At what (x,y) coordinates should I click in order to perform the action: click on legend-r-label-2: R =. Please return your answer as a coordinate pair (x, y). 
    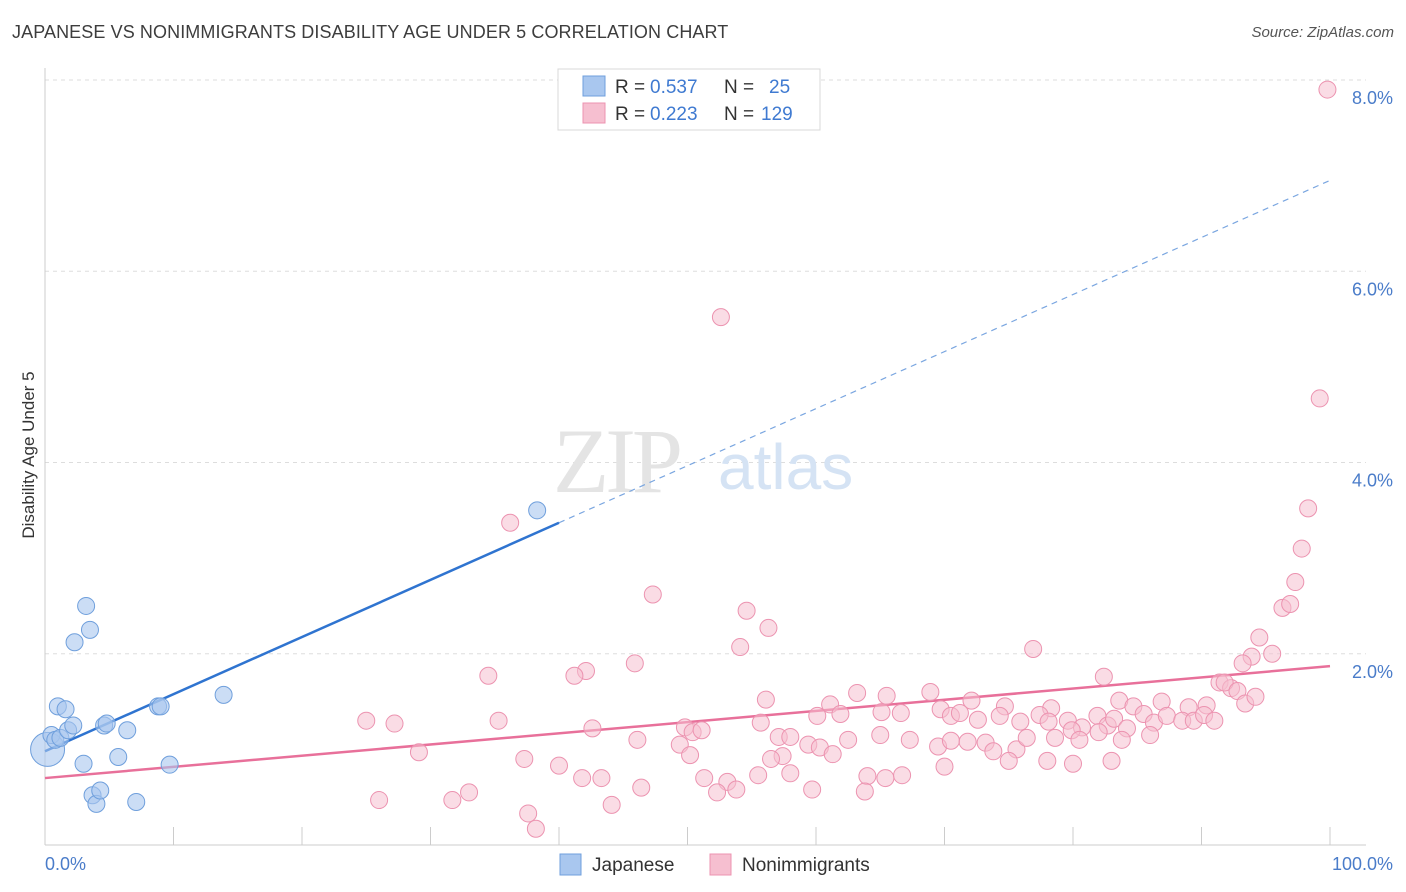
    Looking at the image, I should click on (630, 114).